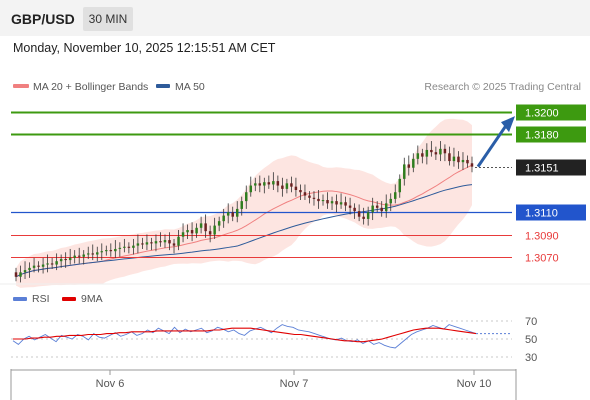 The height and width of the screenshot is (400, 590). I want to click on ma20-legend-swatch, so click(21, 86).